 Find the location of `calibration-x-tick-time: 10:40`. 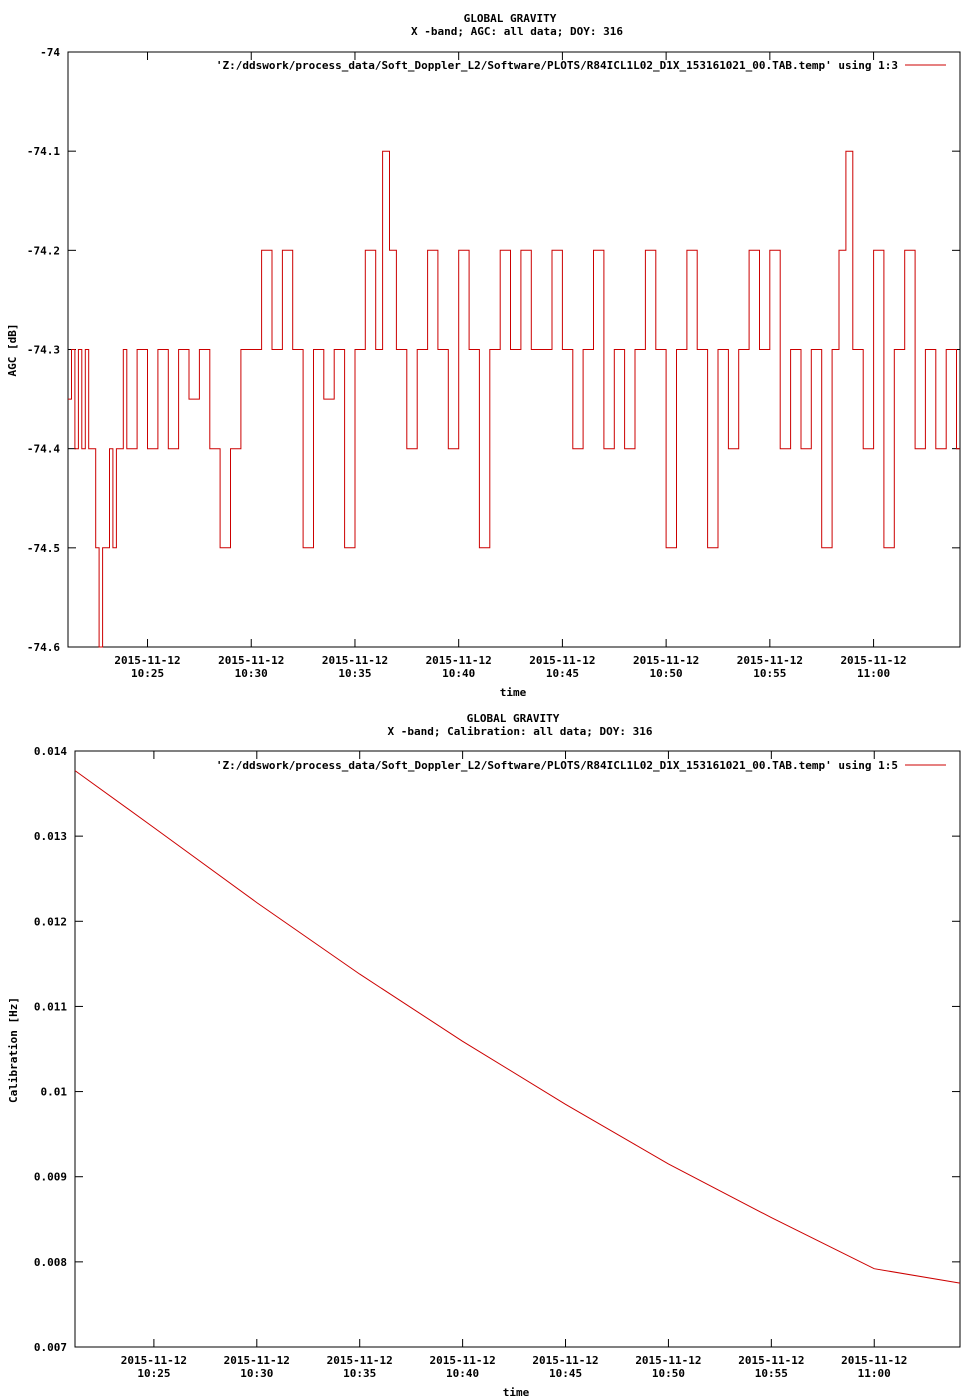

calibration-x-tick-time: 10:40 is located at coordinates (462, 1373).